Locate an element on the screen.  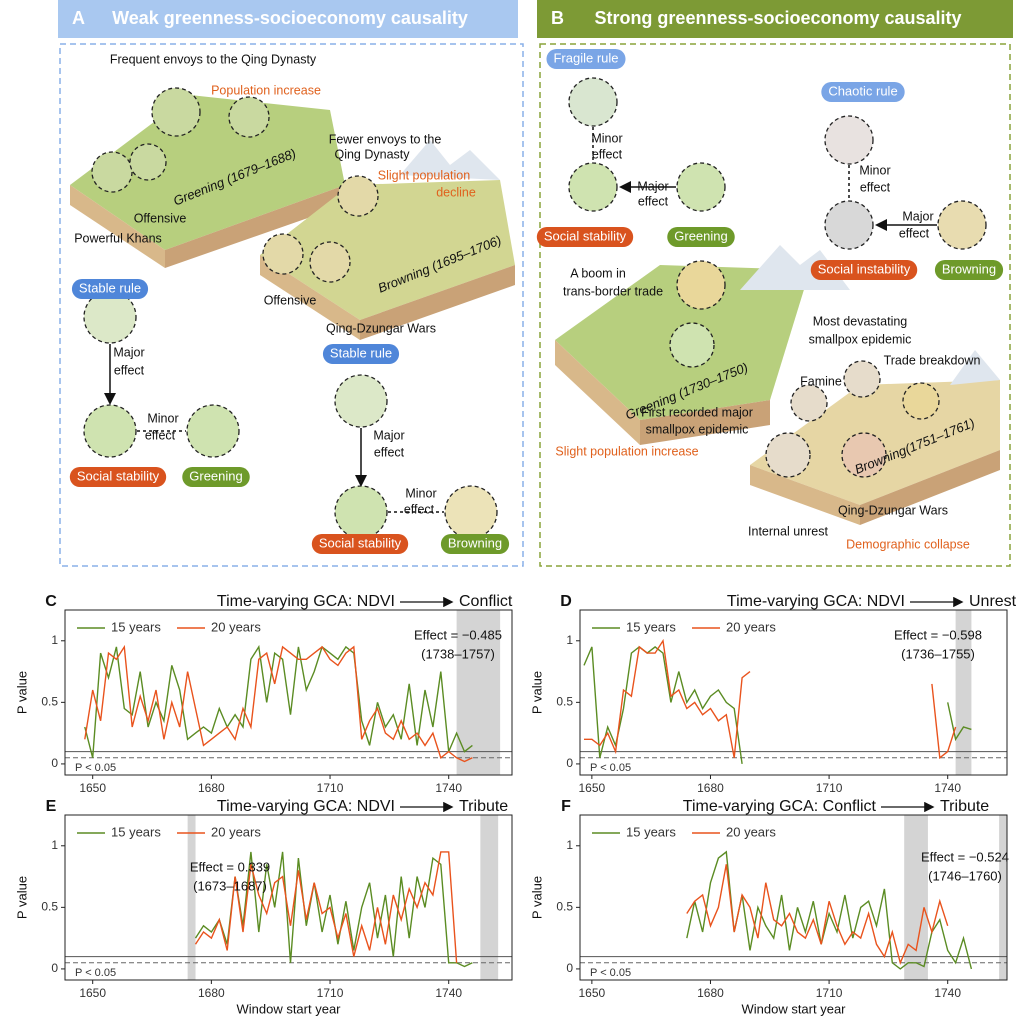
label: decline is located at coordinates (456, 192).